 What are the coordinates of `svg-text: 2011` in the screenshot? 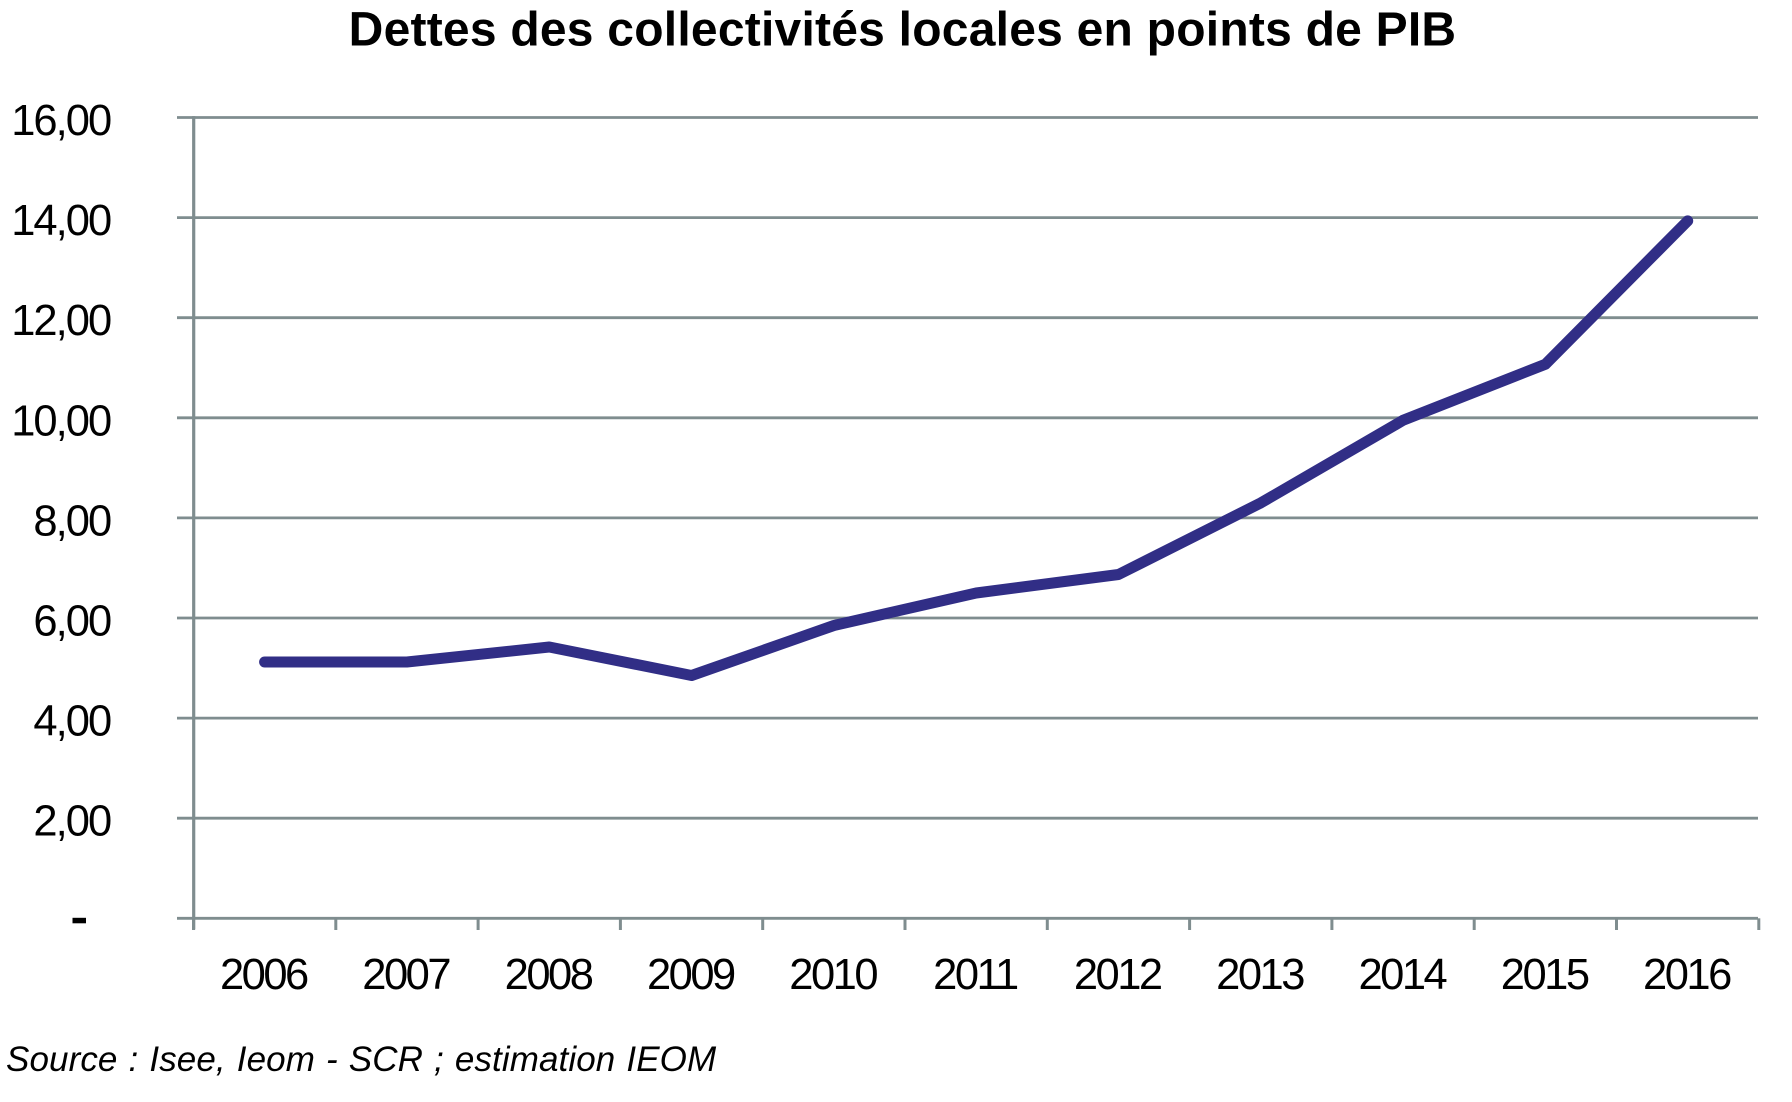 It's located at (975, 975).